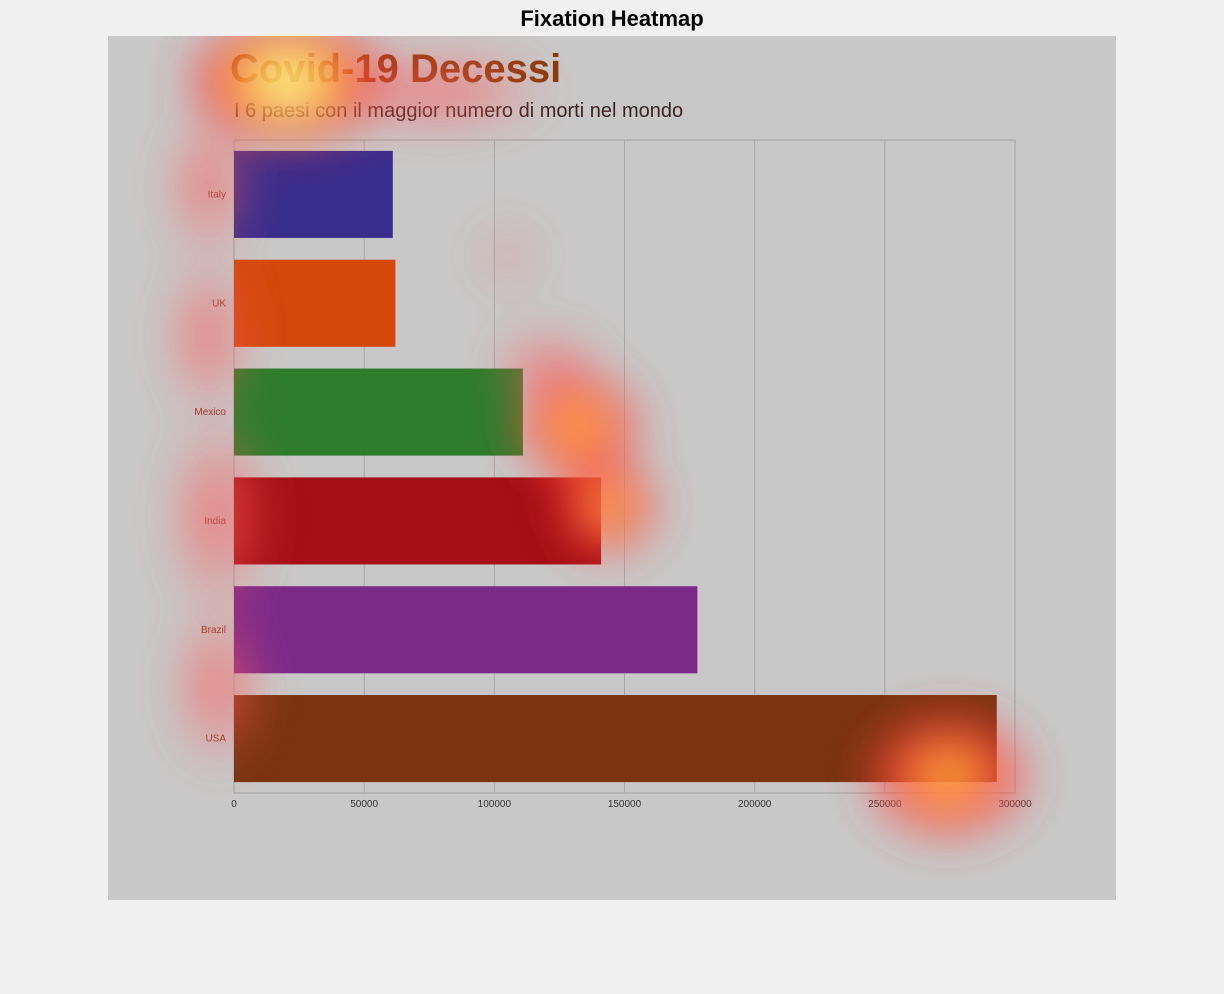 The image size is (1224, 994). Describe the element at coordinates (466, 630) in the screenshot. I see `bar-brazil` at that location.